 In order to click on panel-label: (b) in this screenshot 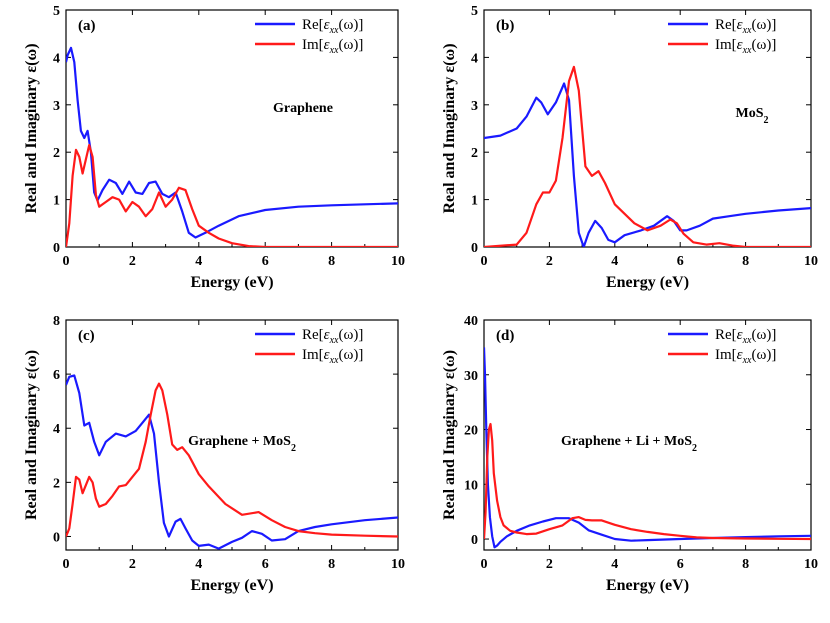, I will do `click(505, 26)`.